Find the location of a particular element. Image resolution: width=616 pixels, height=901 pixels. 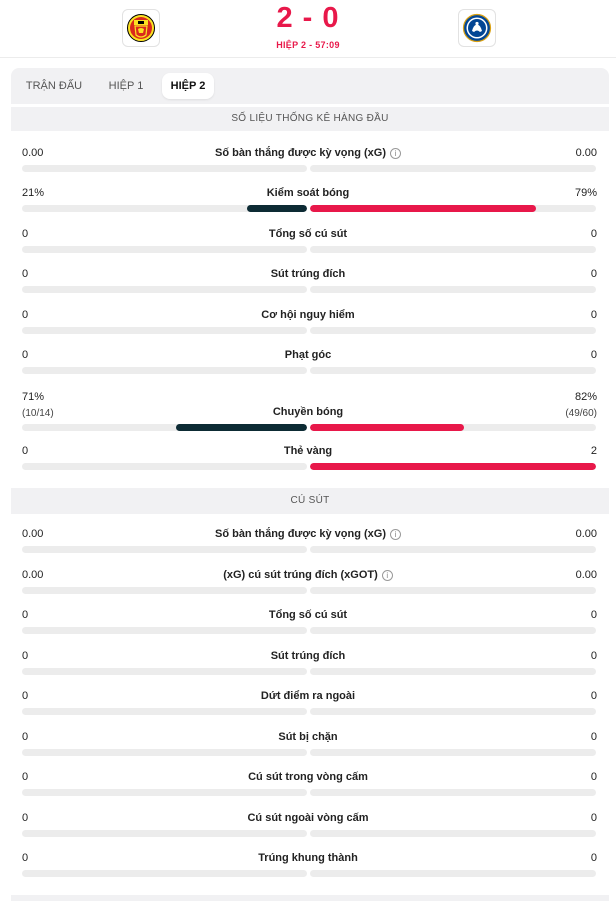

stat-row: 0.00 Số bàn thắng được kỳ vọng (xG) i 0.00 is located at coordinates (308, 162).